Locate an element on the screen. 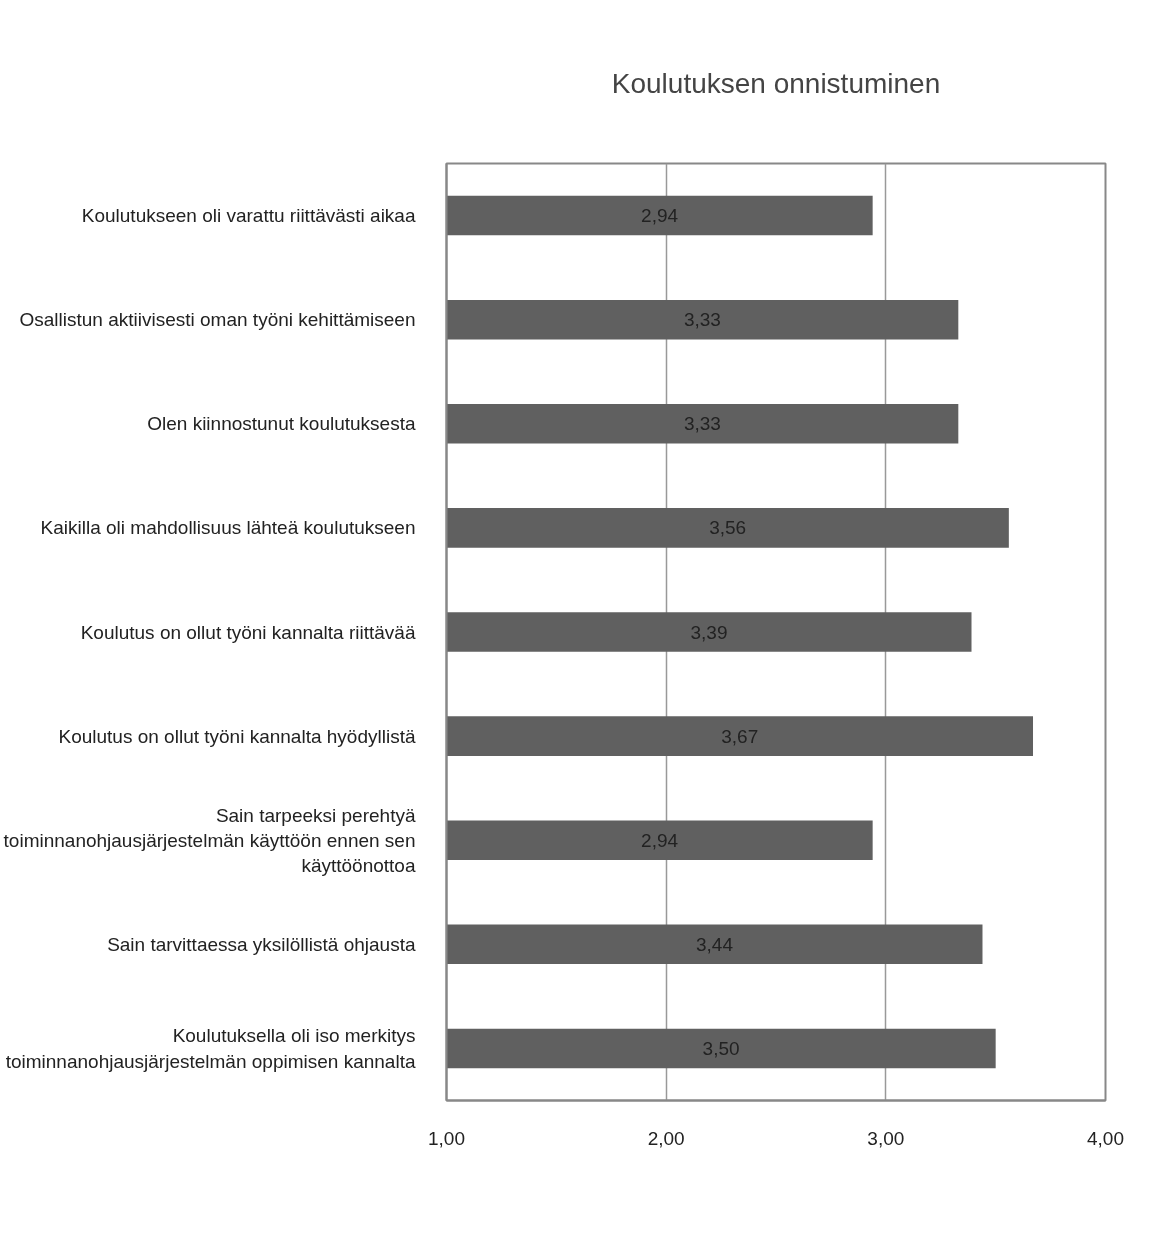 This screenshot has width=1165, height=1247. y-tick-label: Koulutuksella oli iso merkitys toiminnanohjausjärjestelmän oppimisen kannalta is located at coordinates (210, 1048).